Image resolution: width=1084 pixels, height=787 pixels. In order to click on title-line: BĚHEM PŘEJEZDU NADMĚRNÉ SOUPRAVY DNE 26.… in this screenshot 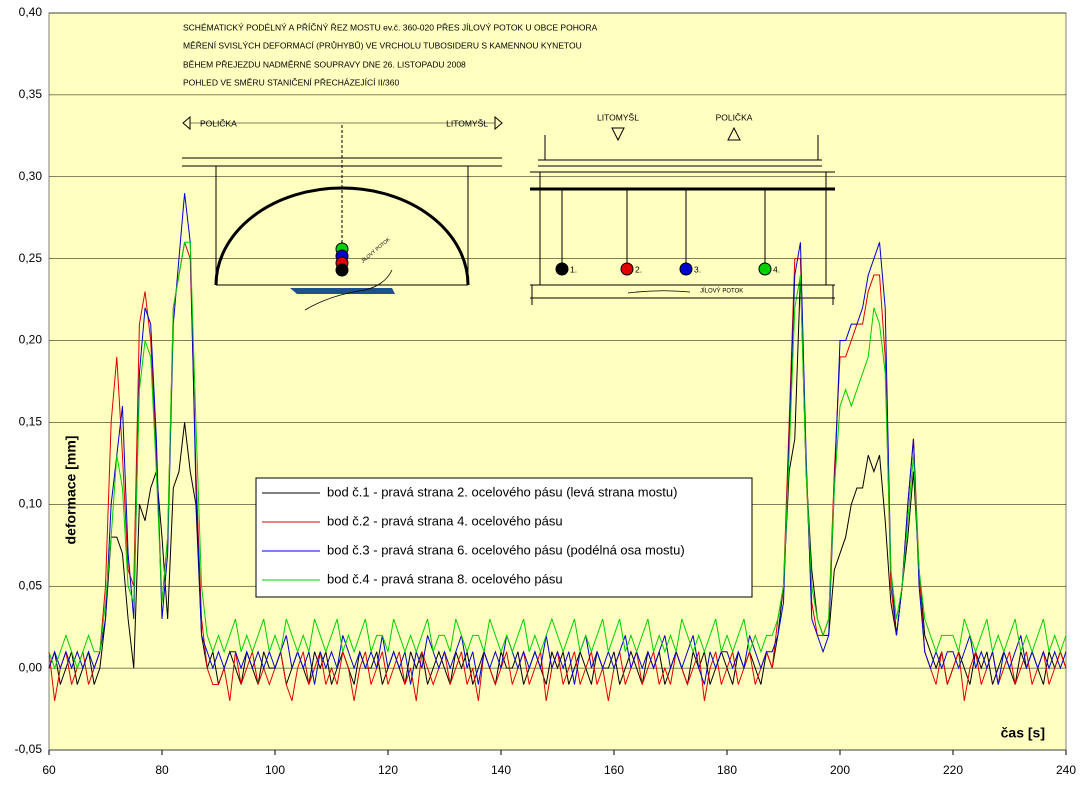, I will do `click(324, 64)`.